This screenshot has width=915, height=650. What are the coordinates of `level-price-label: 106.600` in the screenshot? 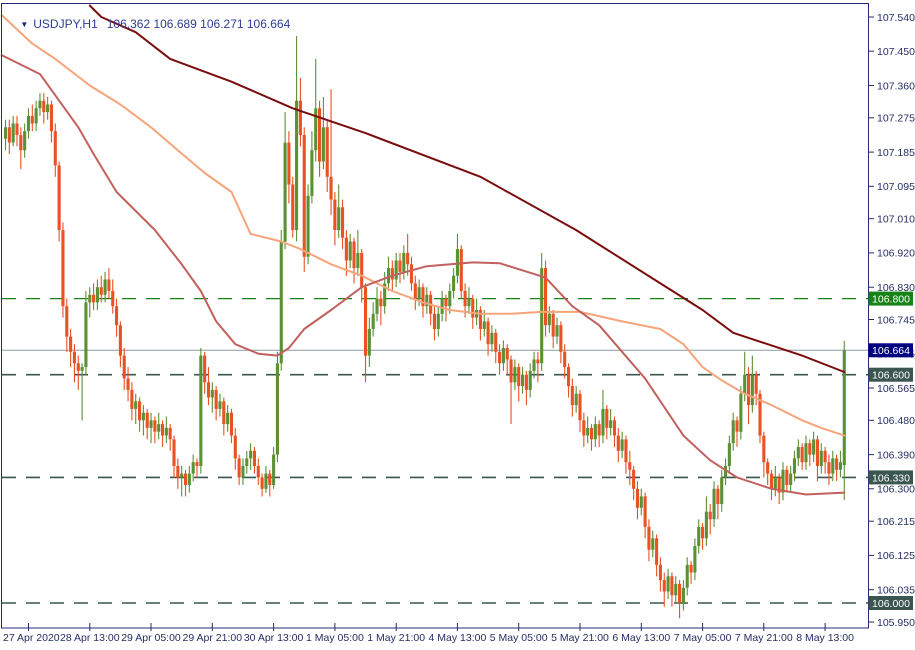 It's located at (891, 376).